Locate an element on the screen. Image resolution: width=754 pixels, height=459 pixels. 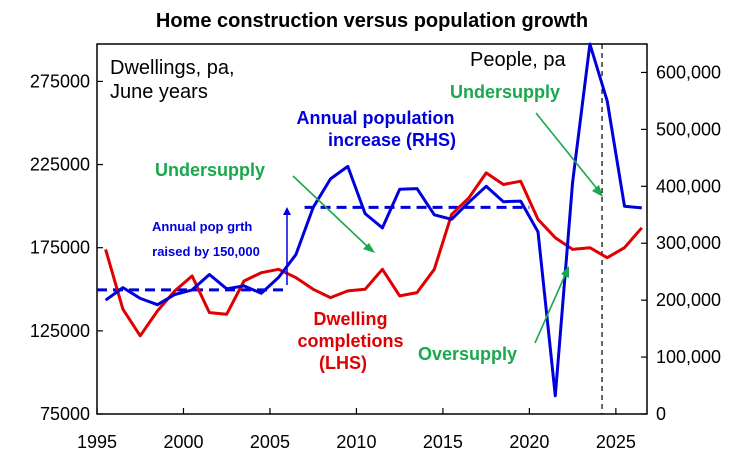
left-tick-label: 175000 is located at coordinates (60, 248).